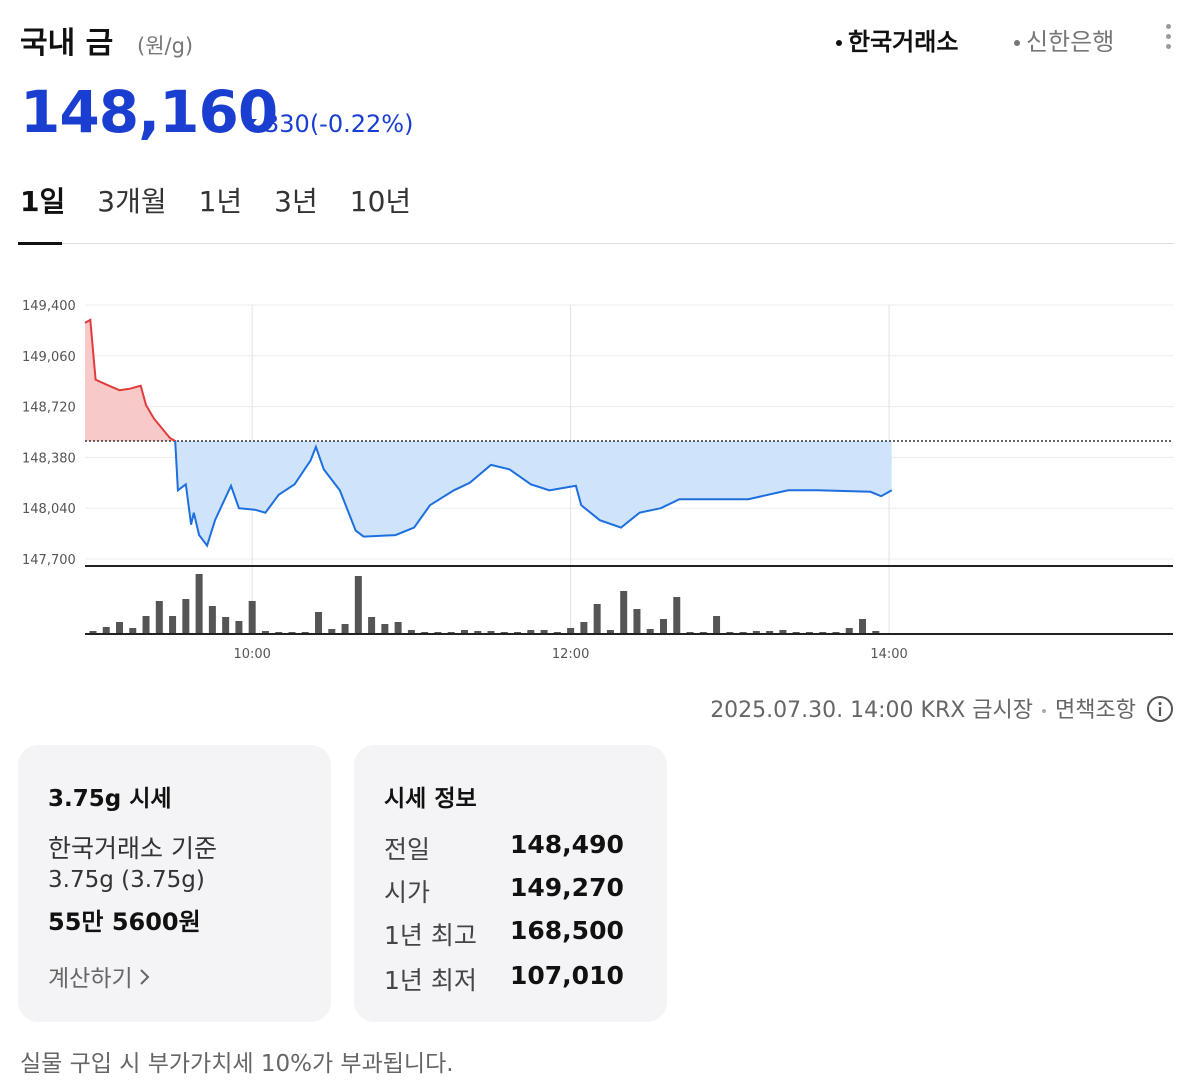 This screenshot has width=1200, height=1090. I want to click on period-tab: 3년, so click(296, 201).